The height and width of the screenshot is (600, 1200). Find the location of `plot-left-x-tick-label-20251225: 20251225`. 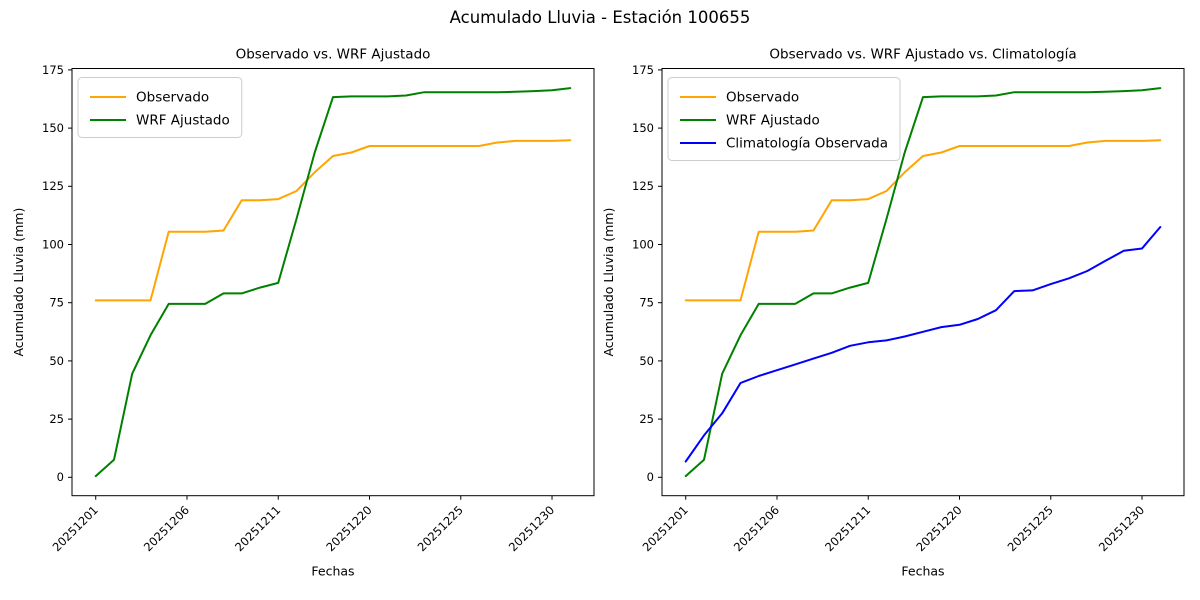

plot-left-x-tick-label-20251225: 20251225 is located at coordinates (440, 528).